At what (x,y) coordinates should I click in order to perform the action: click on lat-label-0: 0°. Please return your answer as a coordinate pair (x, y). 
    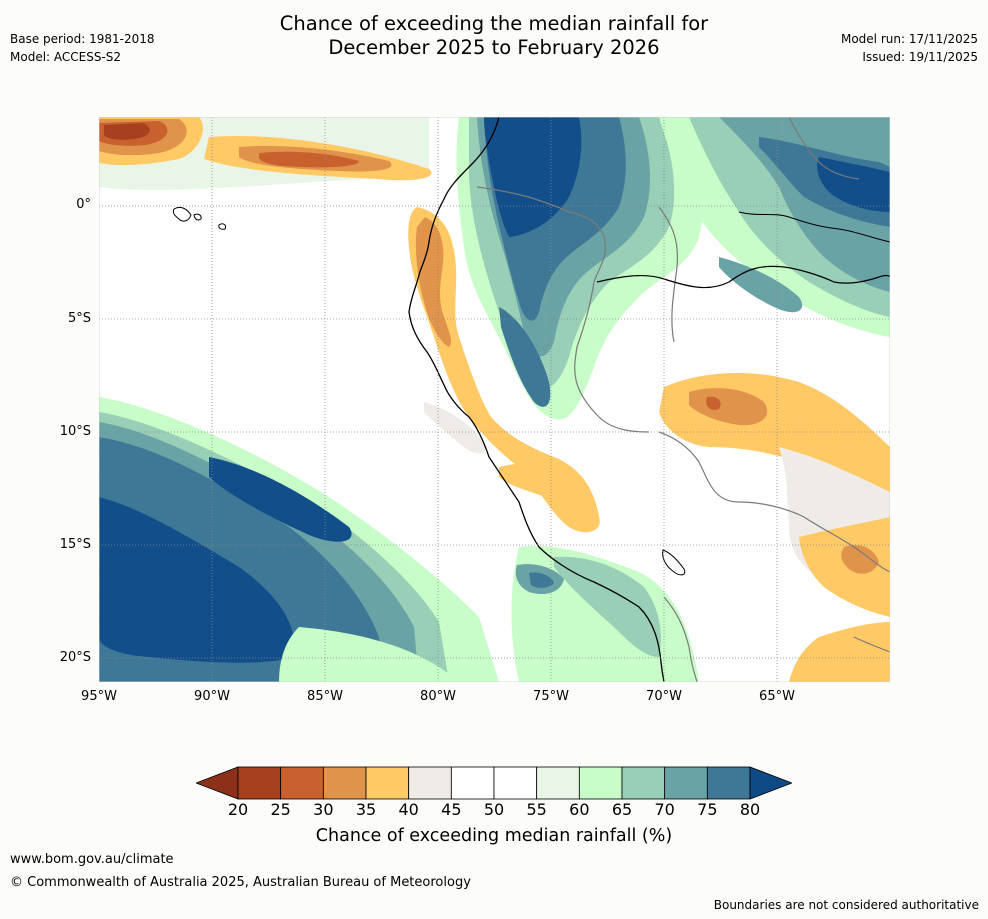
    Looking at the image, I should click on (83, 204).